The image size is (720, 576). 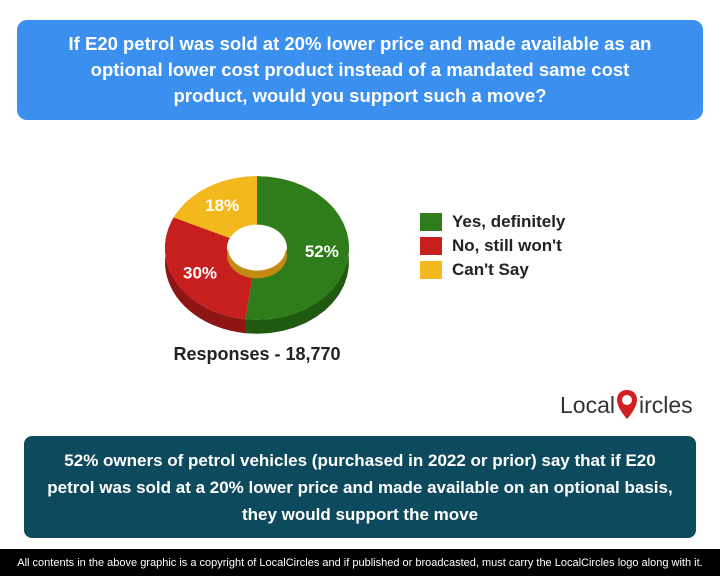 I want to click on slice-cant-say-label: 18%, so click(x=222, y=205).